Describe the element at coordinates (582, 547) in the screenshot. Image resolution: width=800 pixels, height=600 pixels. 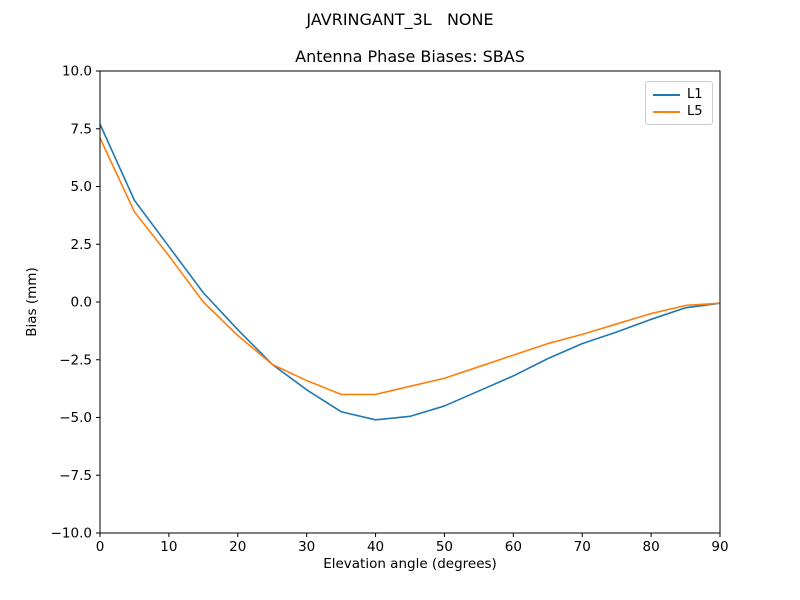
I see `x-tick-label: 70` at that location.